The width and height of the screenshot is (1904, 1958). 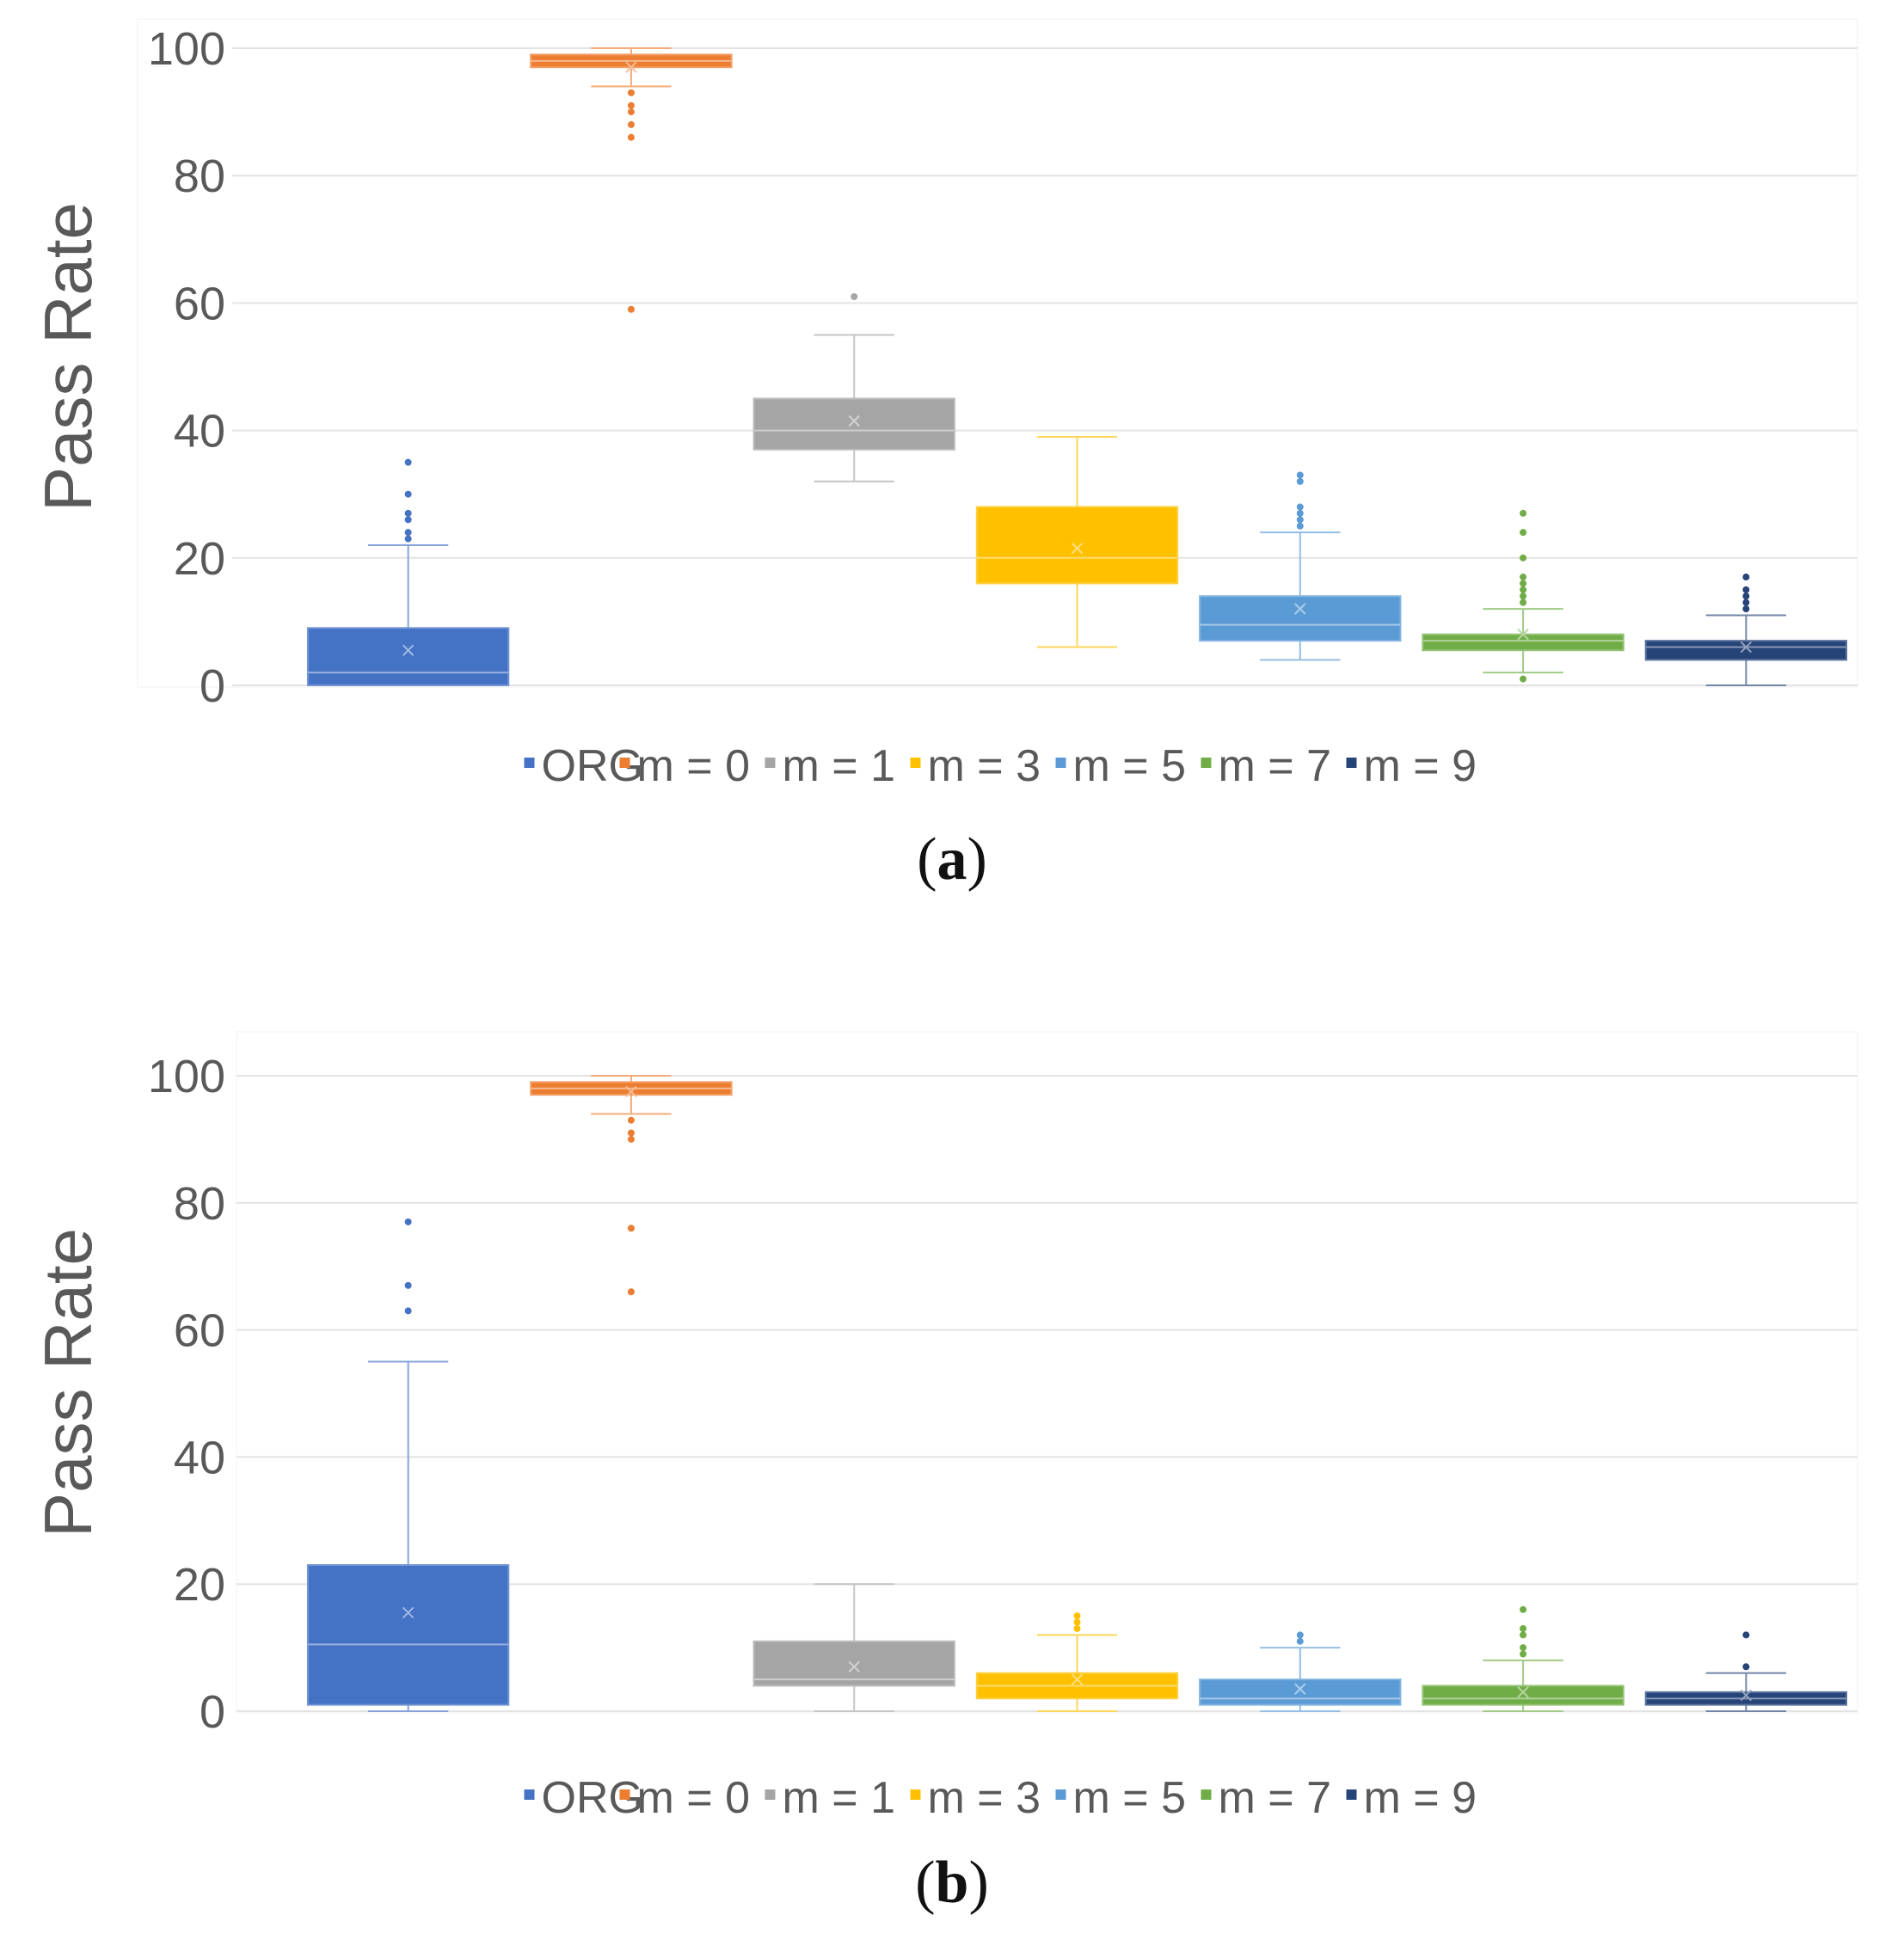 I want to click on legend-item-m-3: m = 3, so click(x=976, y=1798).